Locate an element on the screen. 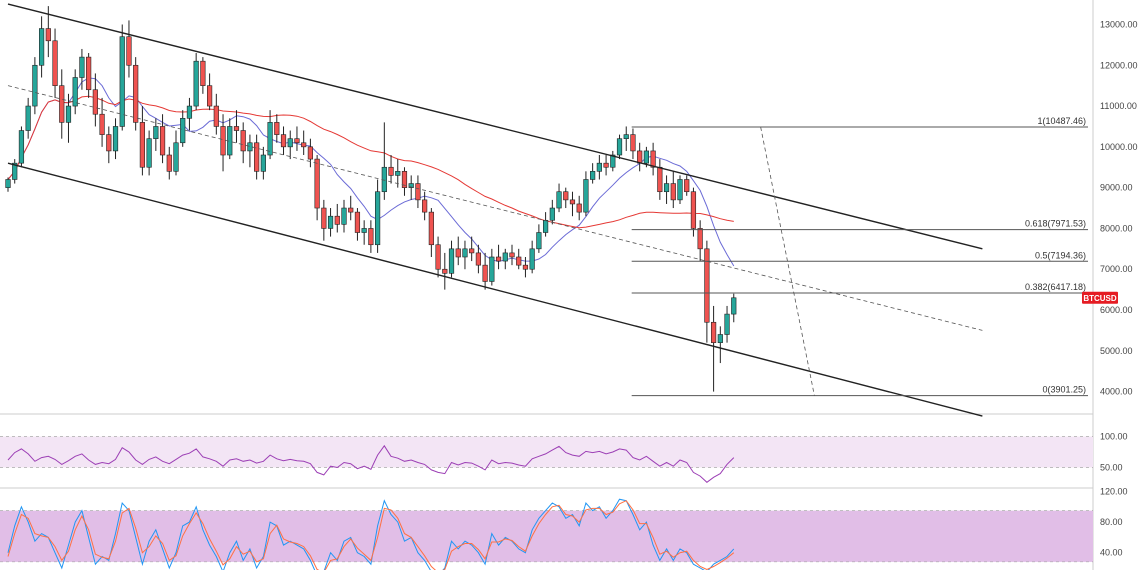 Image resolution: width=1140 pixels, height=570 pixels. stoch-k-line is located at coordinates (371, 534).